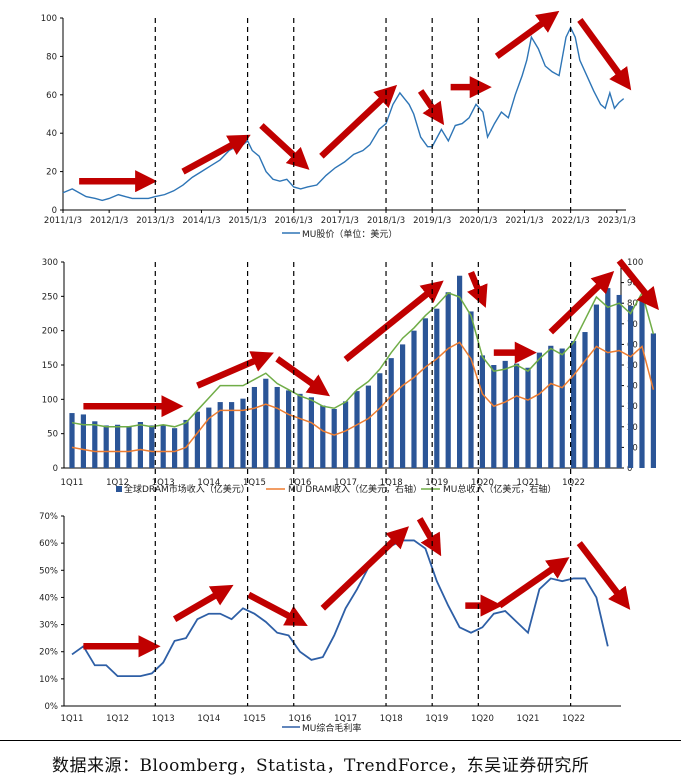 The height and width of the screenshot is (781, 681). What do you see at coordinates (50, 332) in the screenshot?
I see `left-y-tick-label: 200` at bounding box center [50, 332].